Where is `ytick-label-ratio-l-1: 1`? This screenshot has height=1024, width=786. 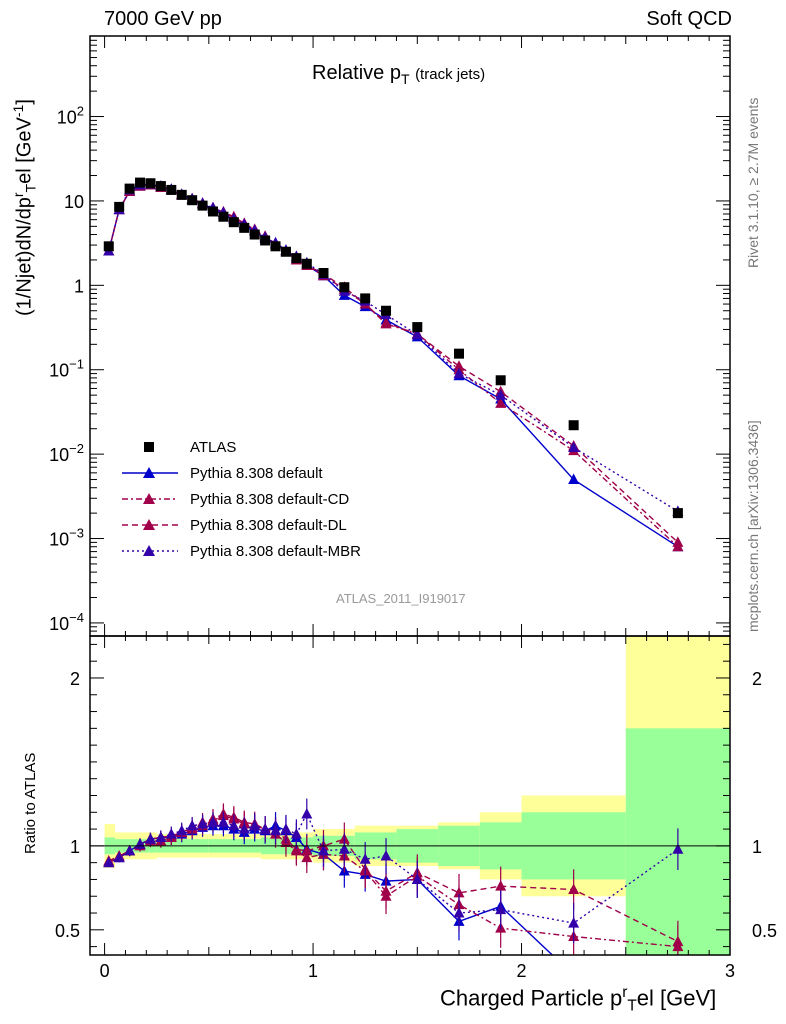 ytick-label-ratio-l-1: 1 is located at coordinates (75, 847).